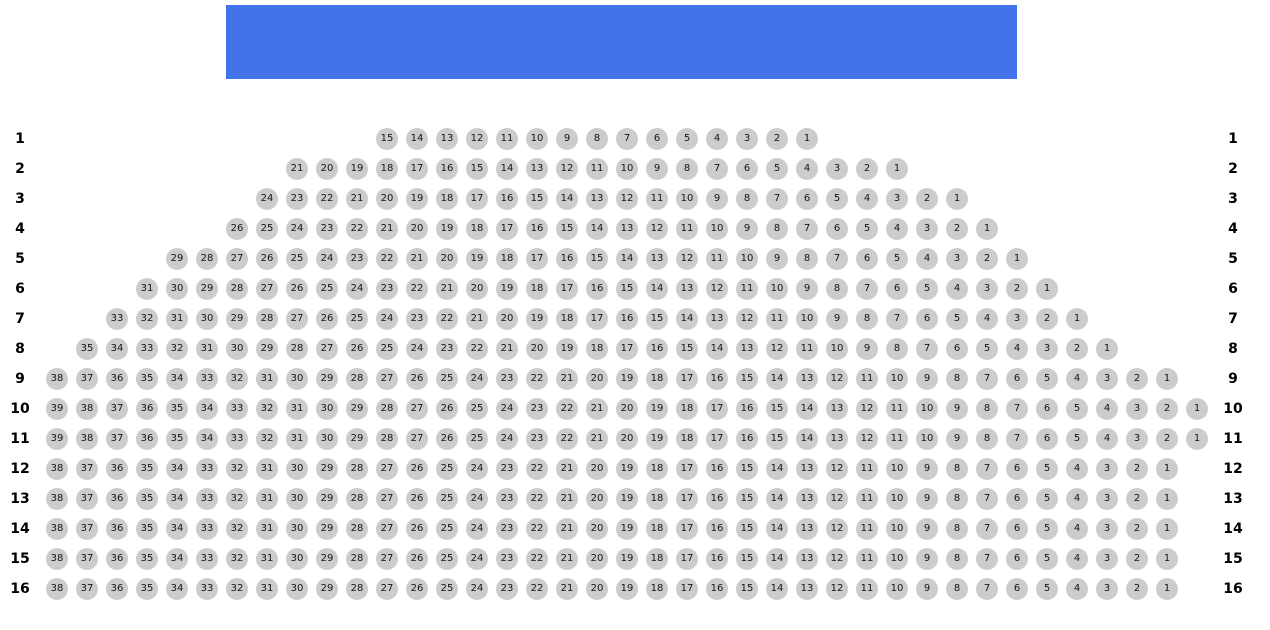 The image size is (1270, 630). I want to click on seat: 27, so click(387, 469).